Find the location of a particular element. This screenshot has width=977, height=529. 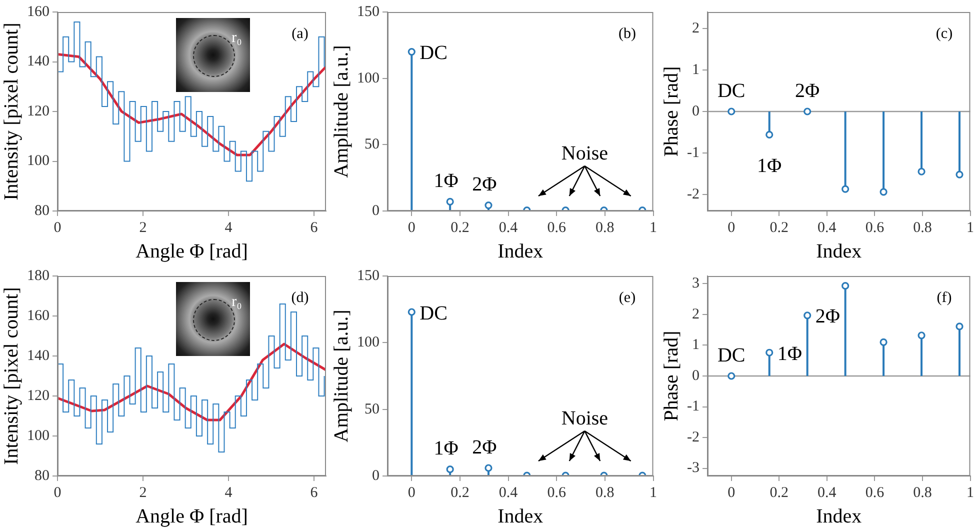

annotation: (c) is located at coordinates (944, 34).